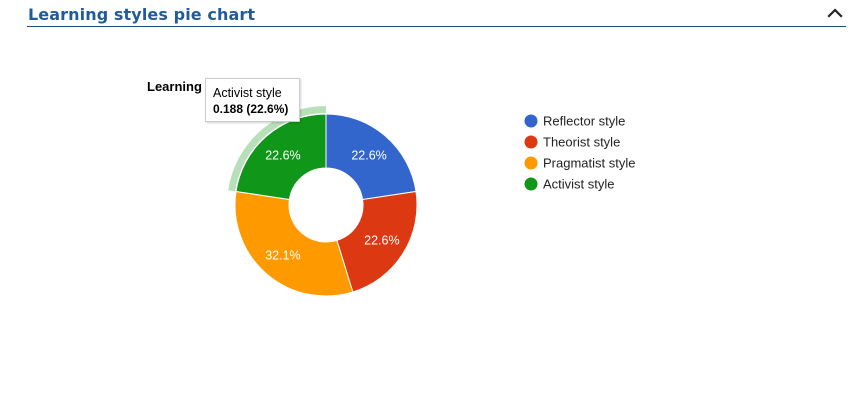 The height and width of the screenshot is (400, 860). What do you see at coordinates (531, 142) in the screenshot?
I see `legend-swatch-theorist-style` at bounding box center [531, 142].